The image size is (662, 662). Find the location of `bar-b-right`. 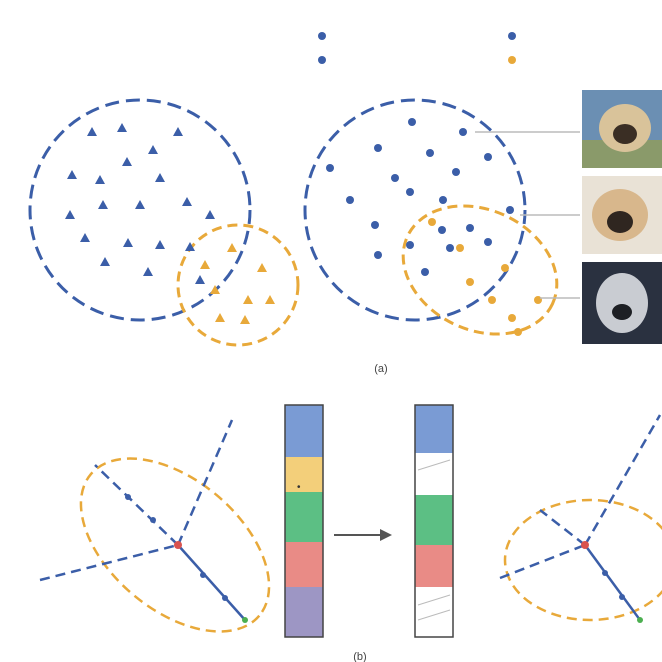

bar-b-right is located at coordinates (434, 521).